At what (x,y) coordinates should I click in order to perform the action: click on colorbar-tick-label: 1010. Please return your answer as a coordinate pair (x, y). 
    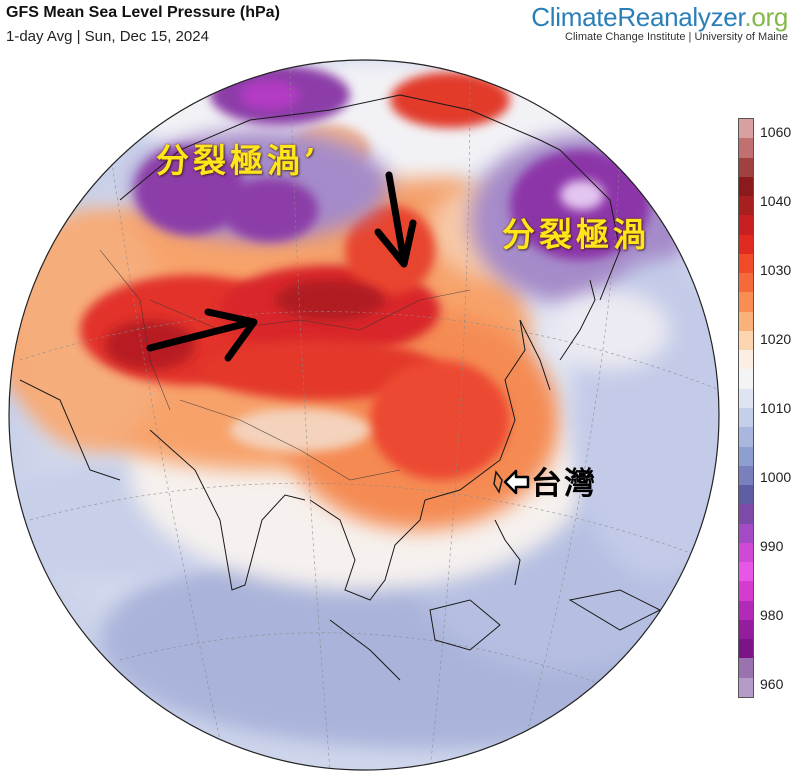
    Looking at the image, I should click on (776, 408).